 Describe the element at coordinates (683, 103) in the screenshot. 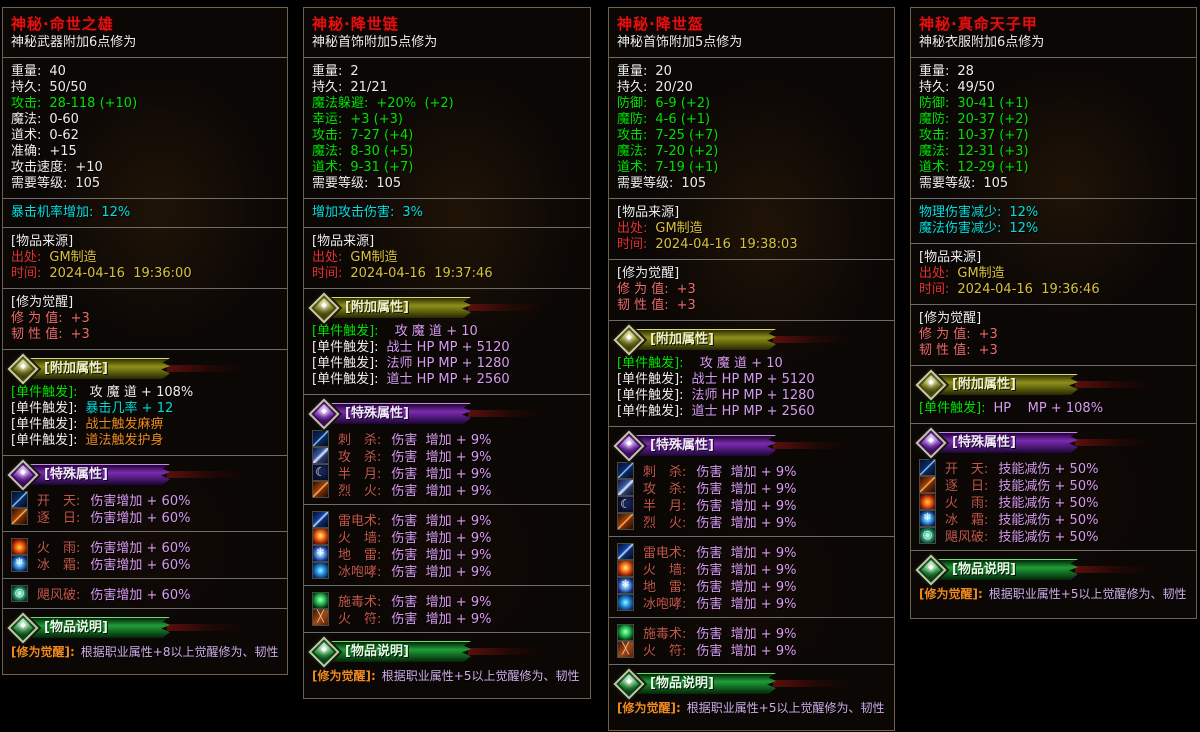

I see `stat-value: 6-9 (+2)` at that location.